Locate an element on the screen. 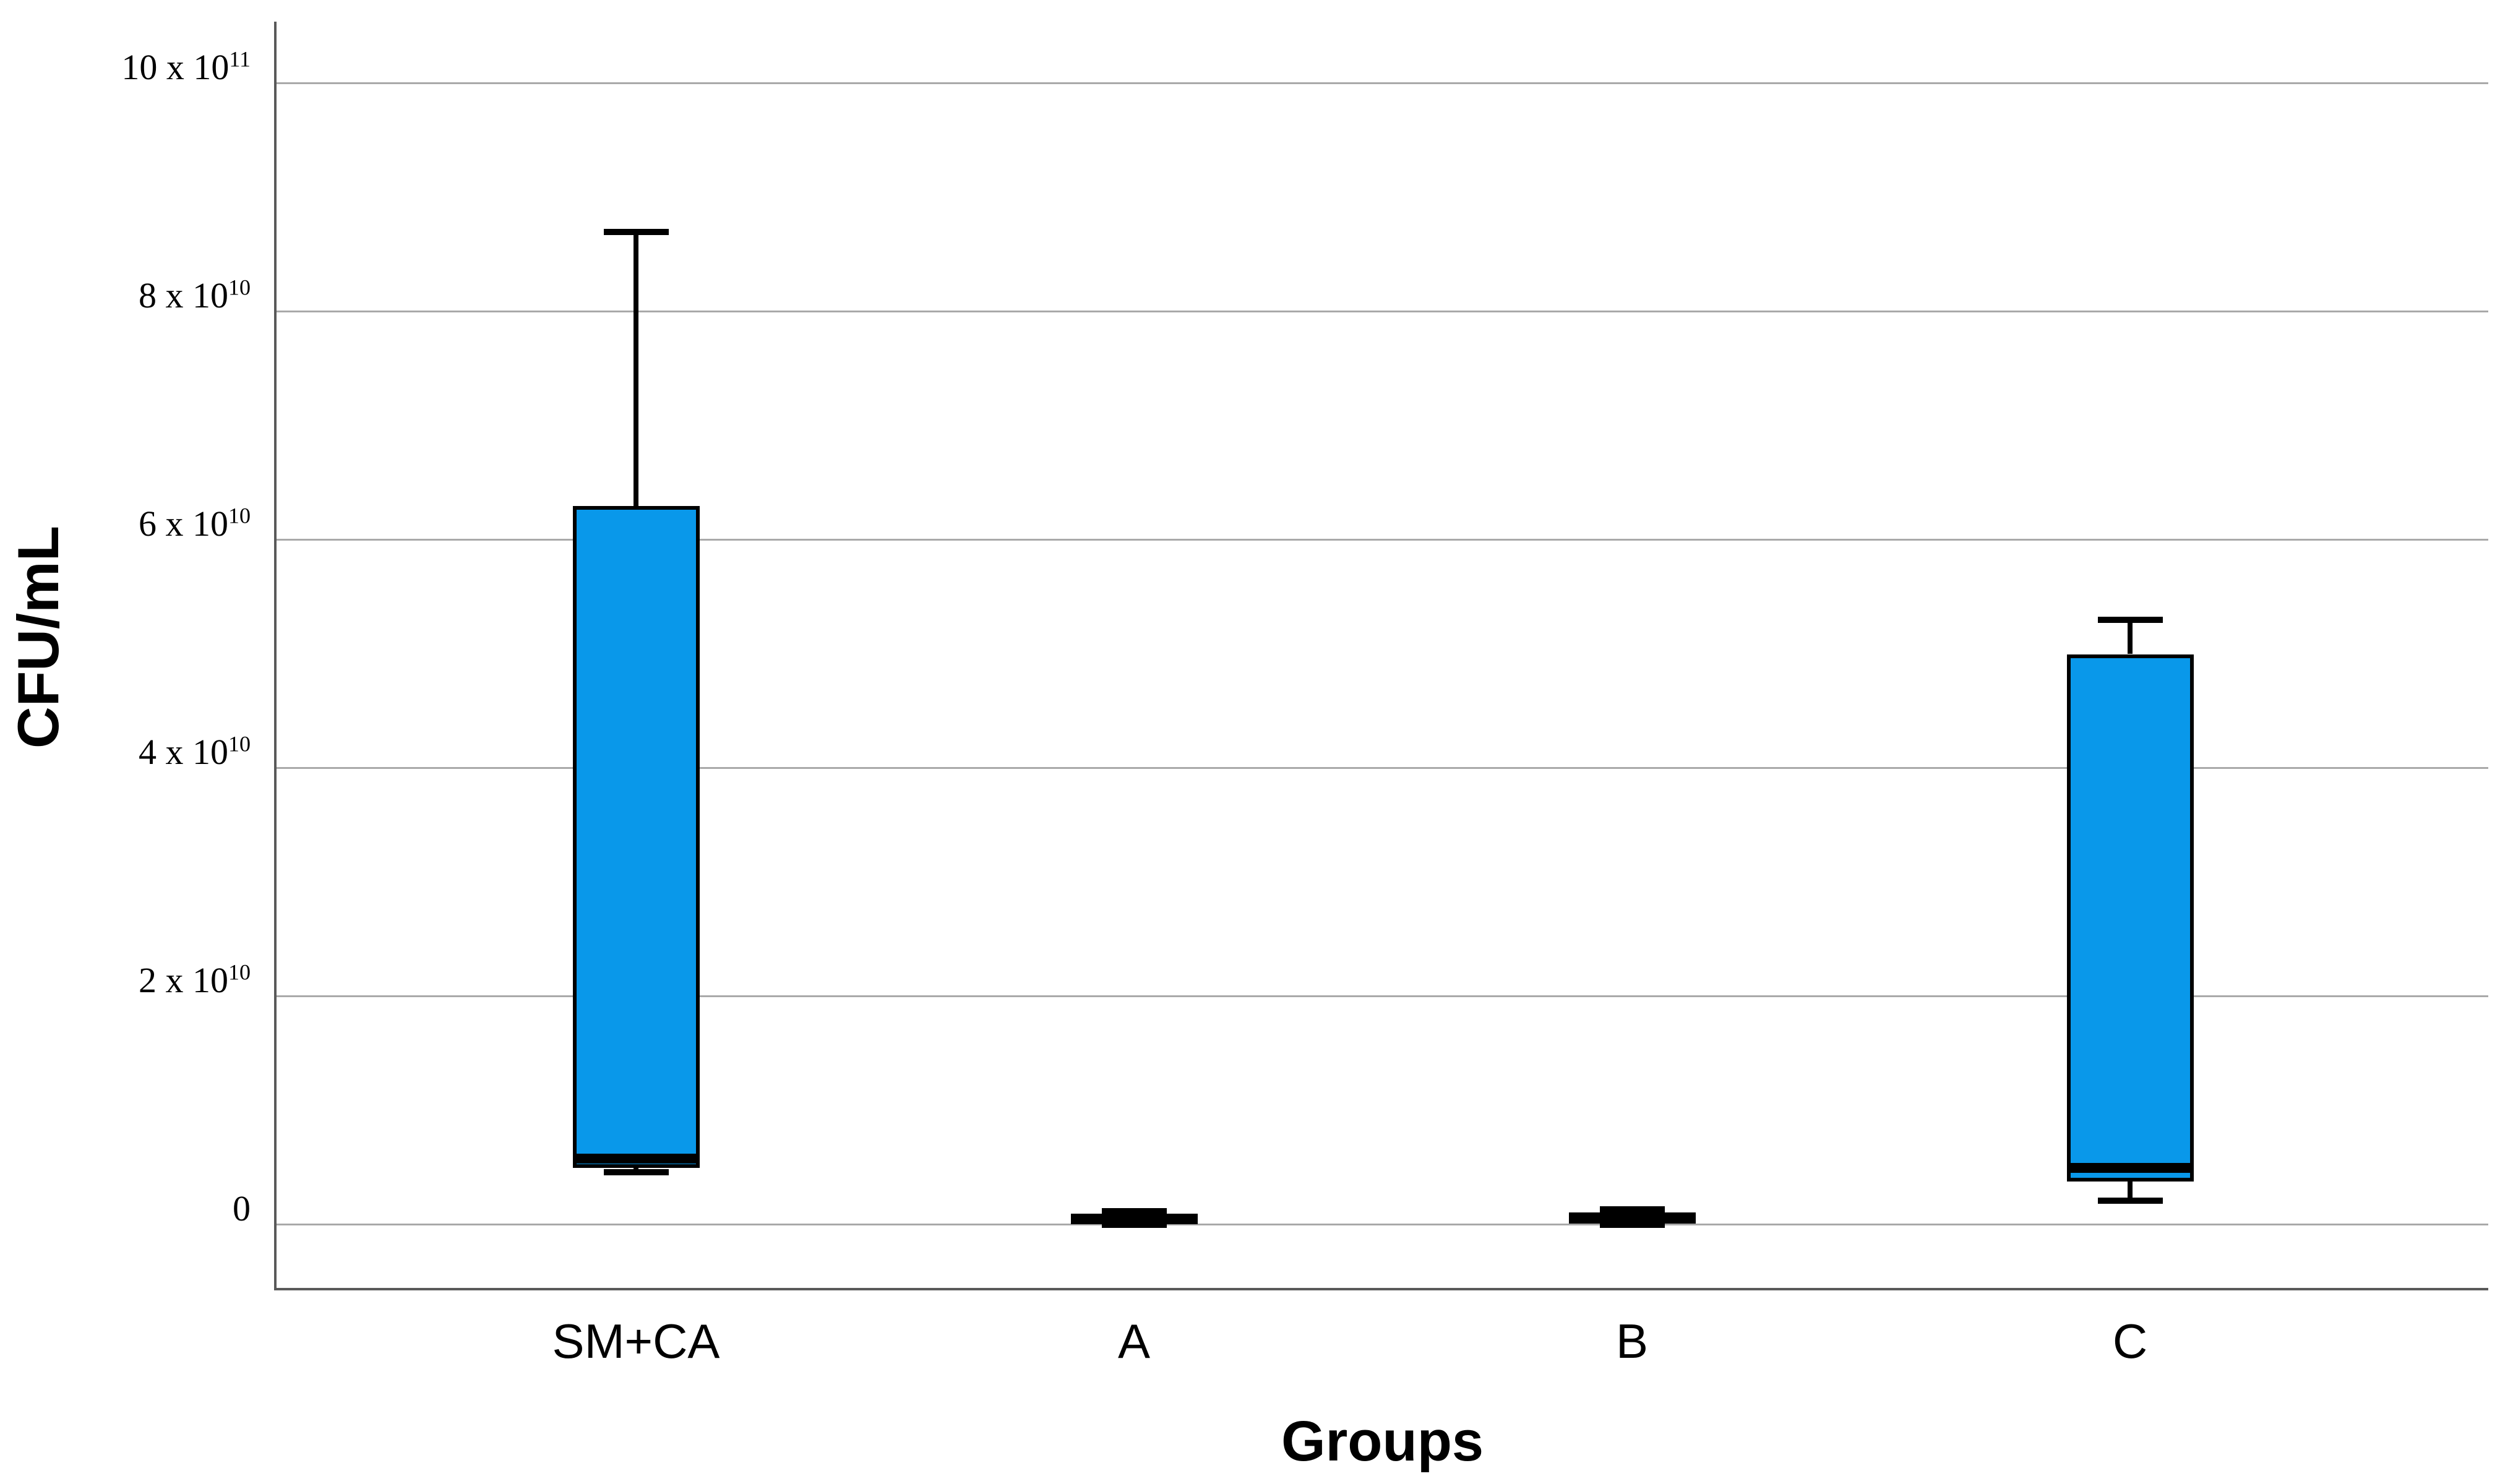  x-tick-label: C is located at coordinates (2130, 1341).